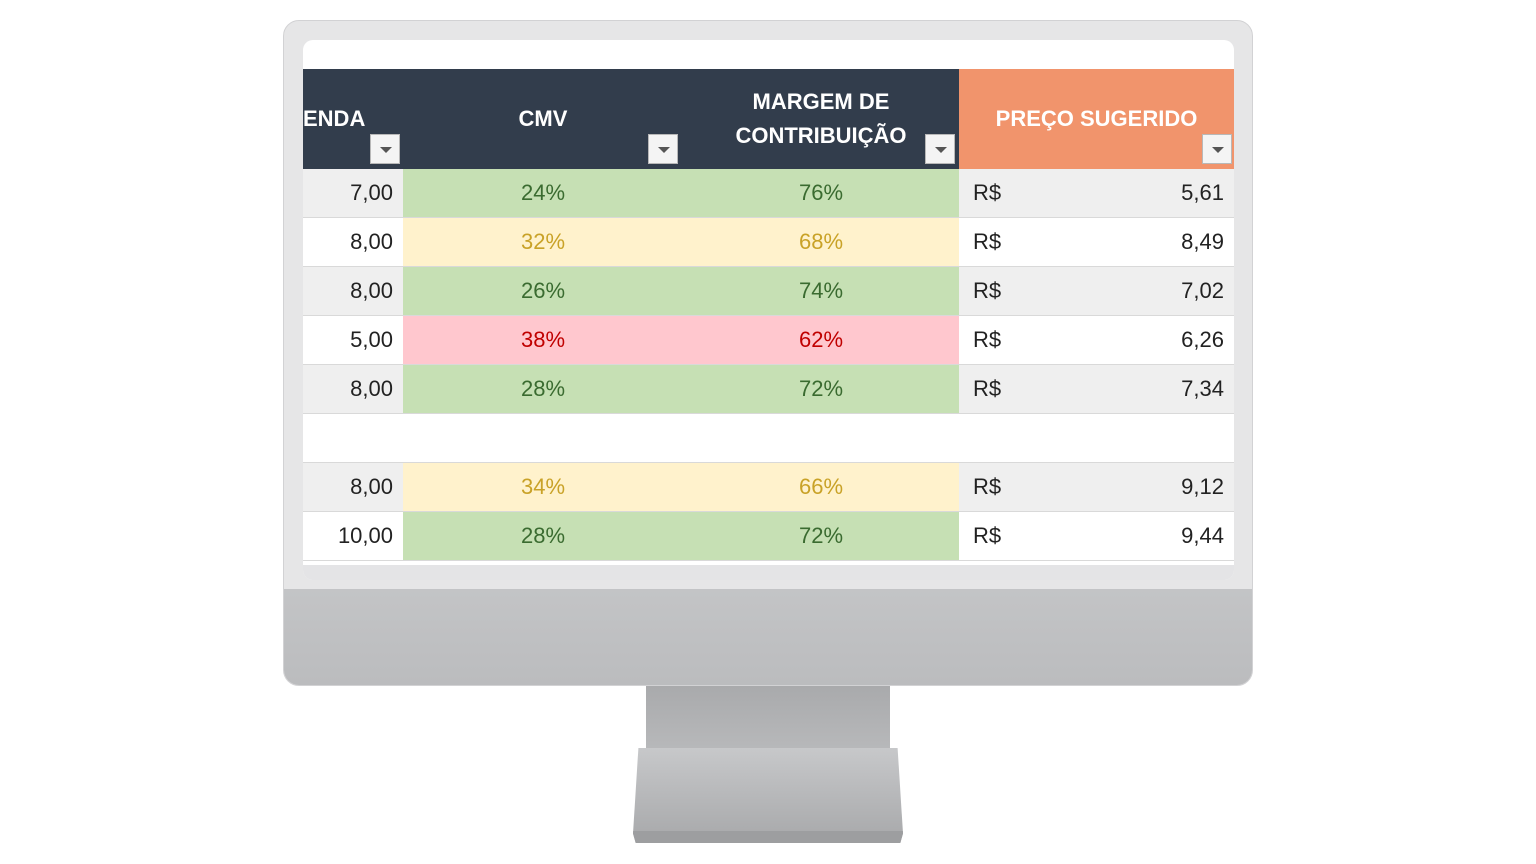  Describe the element at coordinates (371, 339) in the screenshot. I see `cell-preco-venda: 5,00` at that location.